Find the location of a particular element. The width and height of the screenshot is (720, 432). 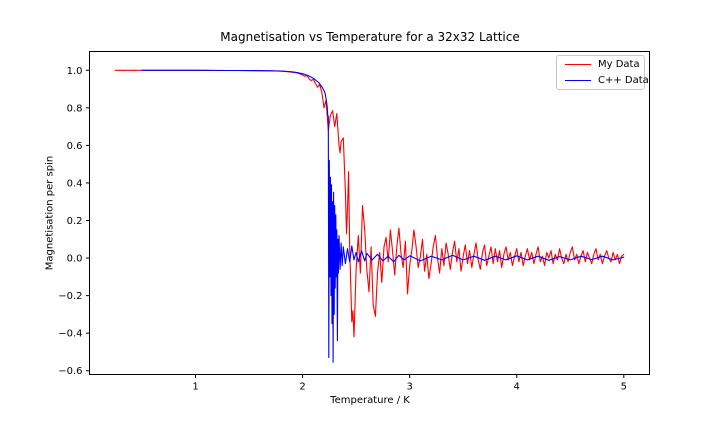

y-tick-label: 0.6 is located at coordinates (75, 146).